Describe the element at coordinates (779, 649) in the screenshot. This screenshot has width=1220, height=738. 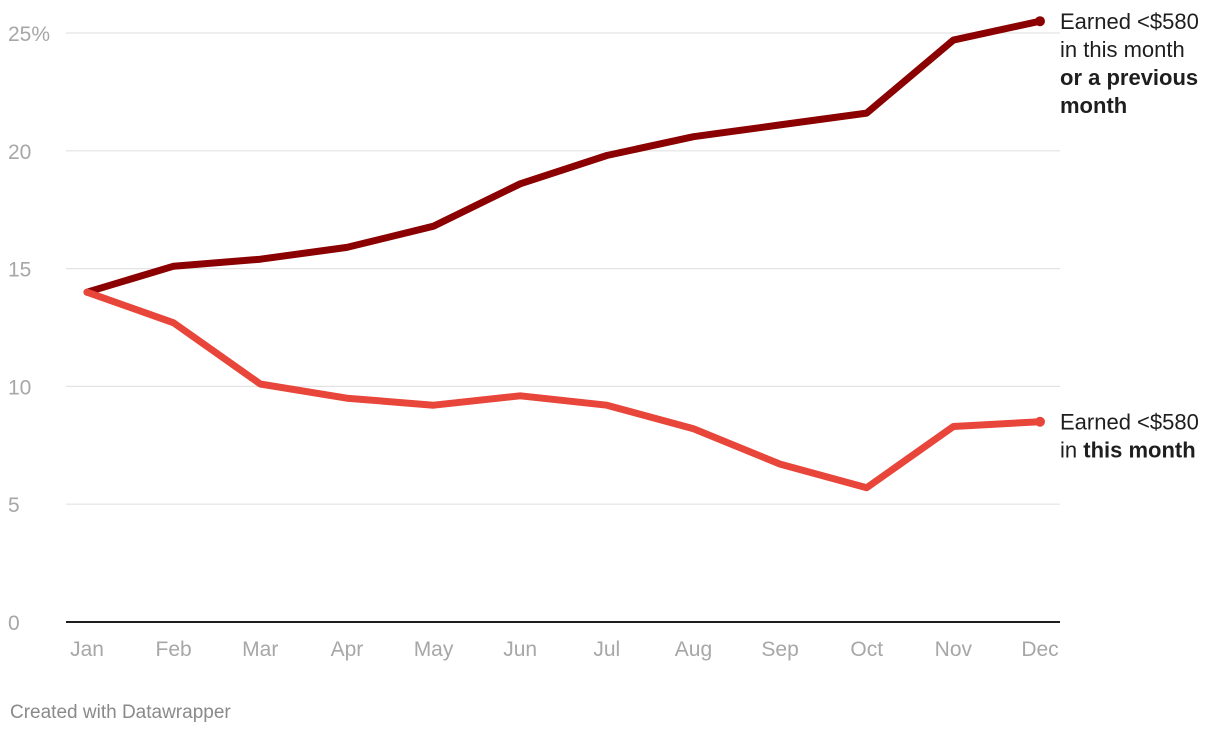
I see `x-tick-label: Sep` at that location.